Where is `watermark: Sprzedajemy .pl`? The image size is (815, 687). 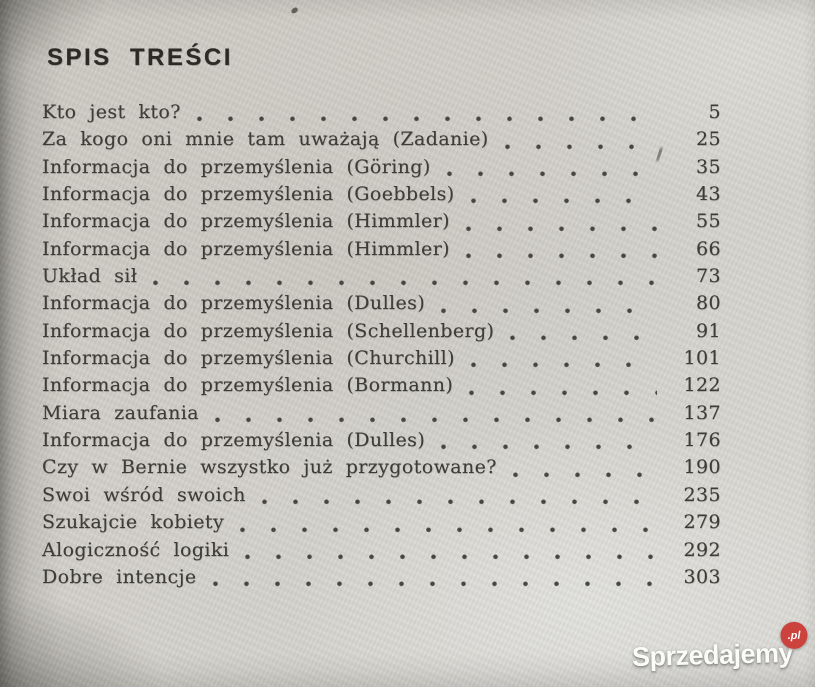 watermark: Sprzedajemy .pl is located at coordinates (719, 647).